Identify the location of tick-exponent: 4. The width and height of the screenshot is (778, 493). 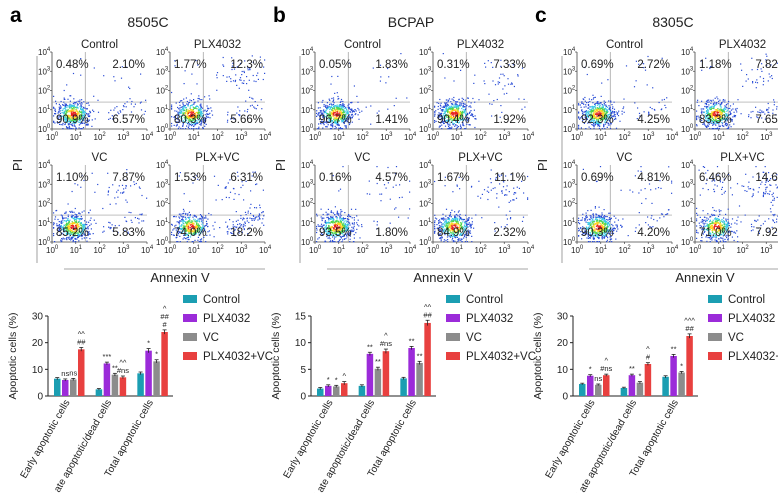
(312, 50).